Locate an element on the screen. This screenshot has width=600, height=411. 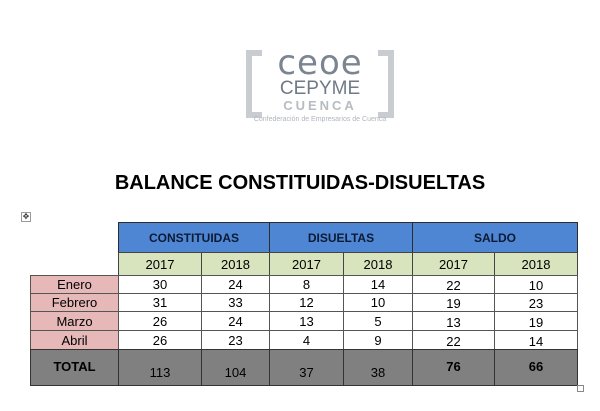
logo-cuenca: CUENCA is located at coordinates (320, 105).